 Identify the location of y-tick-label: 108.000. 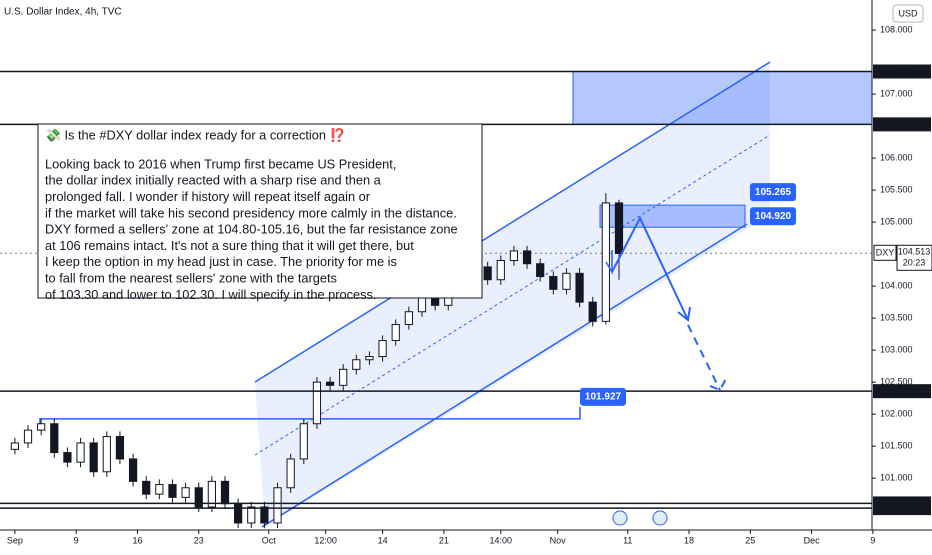
(896, 29).